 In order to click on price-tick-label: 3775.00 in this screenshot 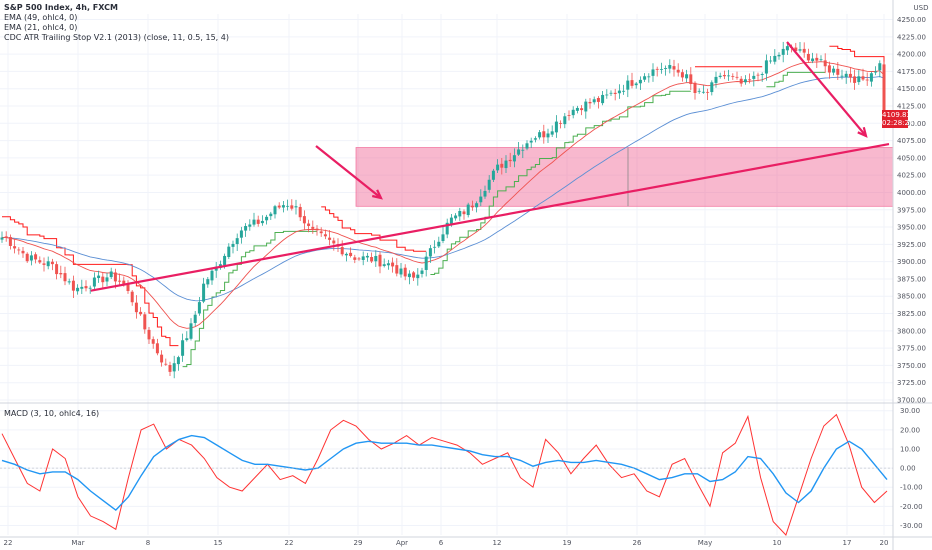, I will do `click(911, 349)`.